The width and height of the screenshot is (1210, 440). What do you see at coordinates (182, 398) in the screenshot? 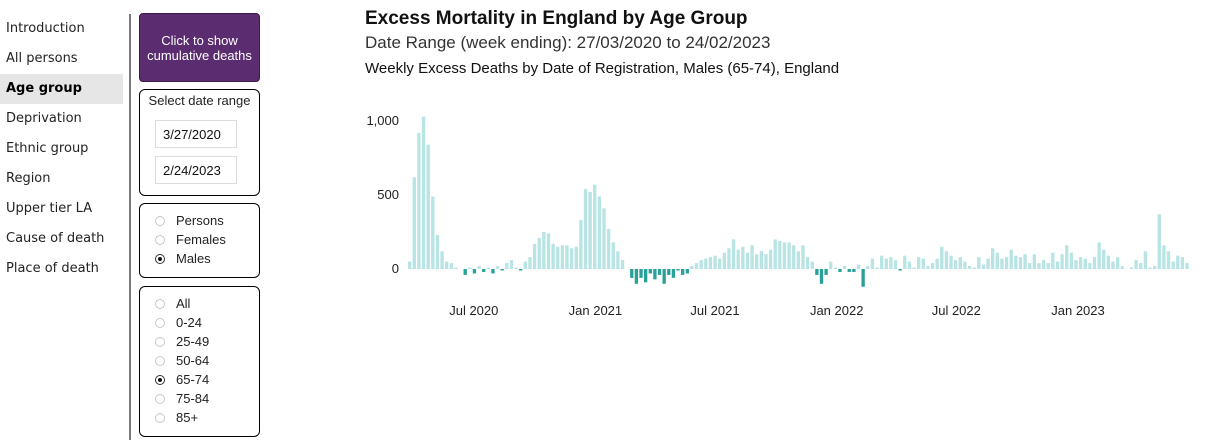
I see `age-option-75-84: 75-84` at bounding box center [182, 398].